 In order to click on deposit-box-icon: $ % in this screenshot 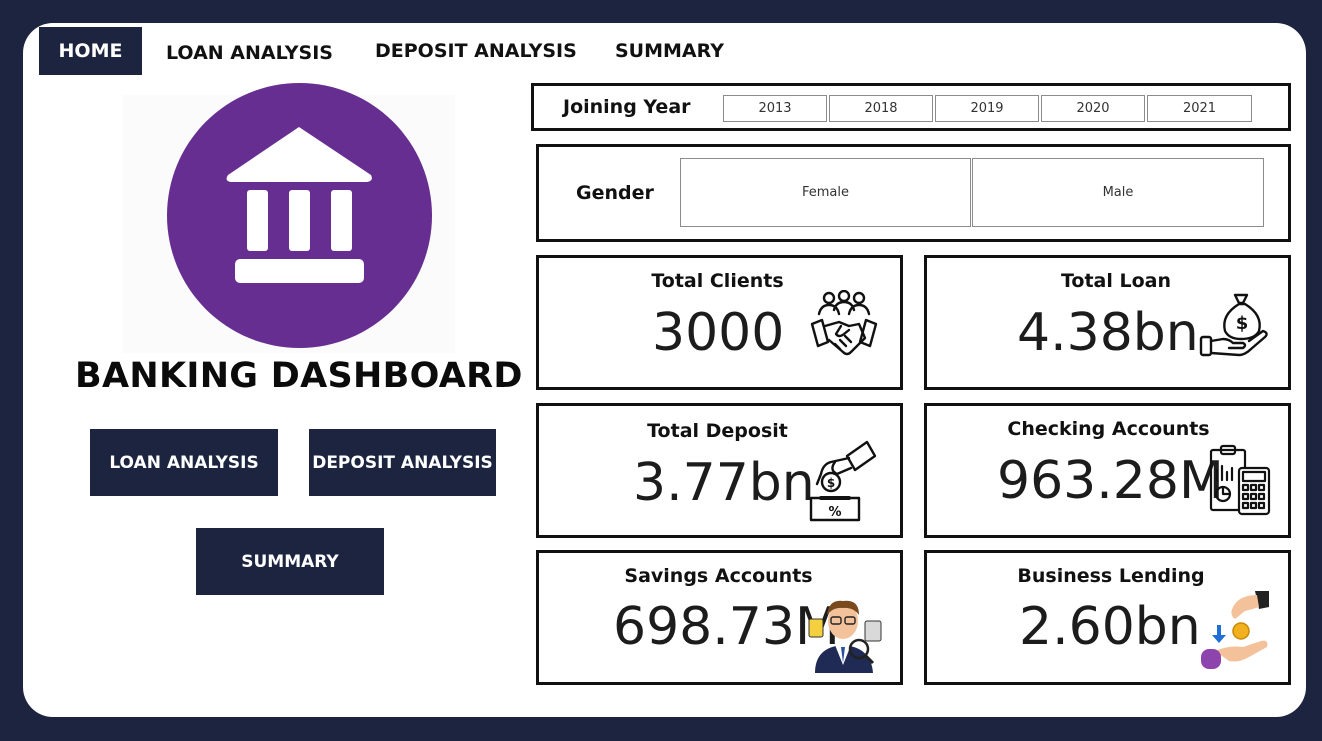, I will do `click(843, 481)`.